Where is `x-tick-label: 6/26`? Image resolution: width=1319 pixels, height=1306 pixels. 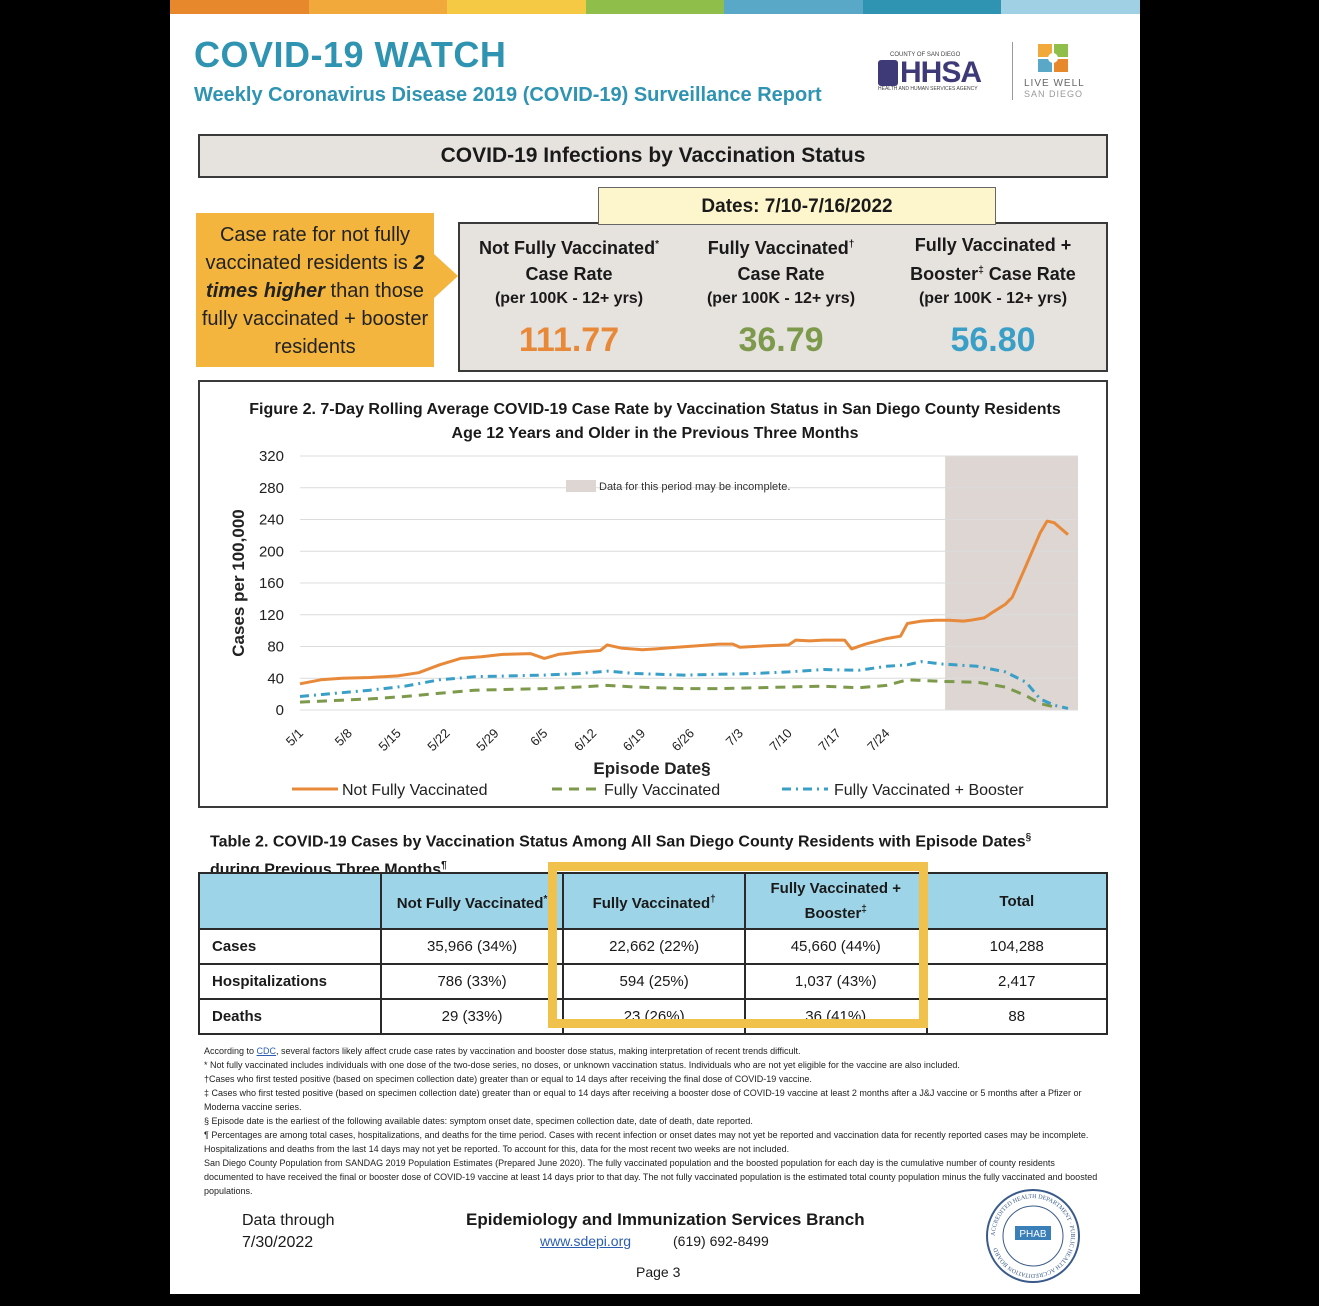 x-tick-label: 6/26 is located at coordinates (683, 740).